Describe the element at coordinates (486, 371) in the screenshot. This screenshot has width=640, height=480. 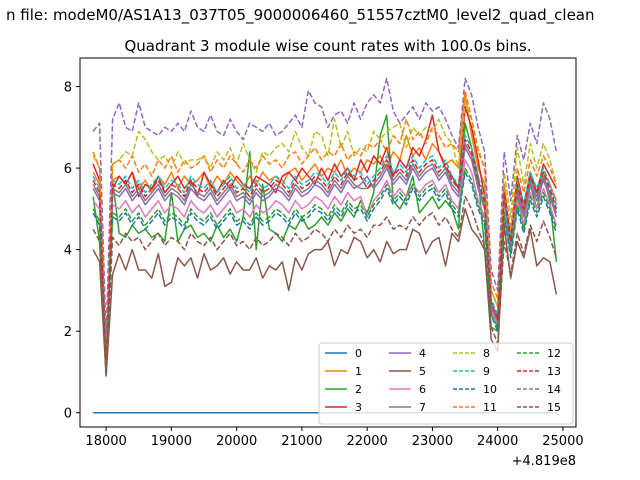
I see `legend-label-9: 9` at that location.